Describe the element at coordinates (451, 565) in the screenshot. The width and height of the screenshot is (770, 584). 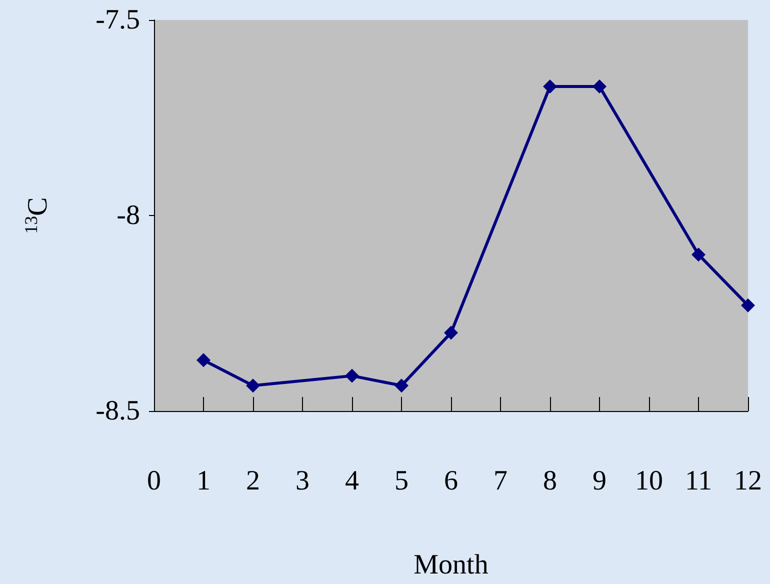
I see `x-axis-title: Month` at that location.